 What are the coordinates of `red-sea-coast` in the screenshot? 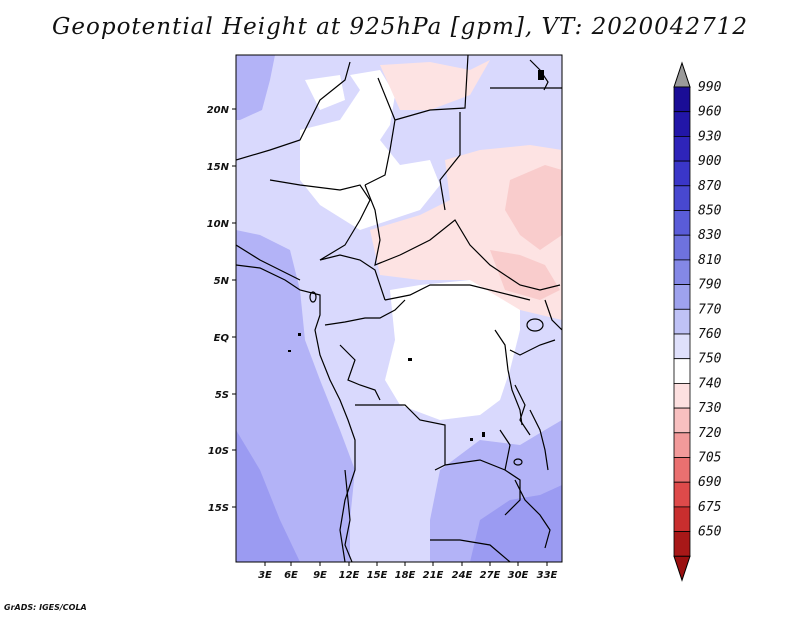 It's located at (539, 75).